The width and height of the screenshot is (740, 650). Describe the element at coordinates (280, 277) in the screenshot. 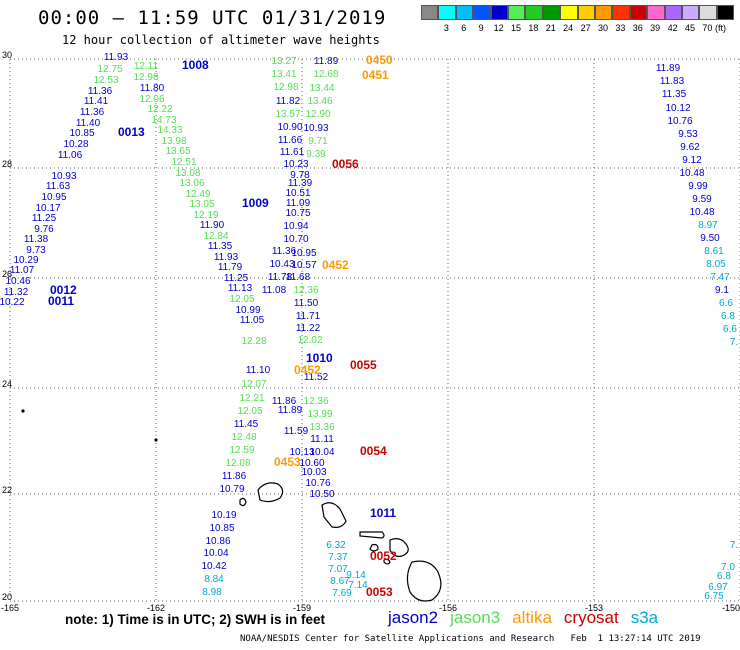

I see `wave-height-label: 11.78` at that location.